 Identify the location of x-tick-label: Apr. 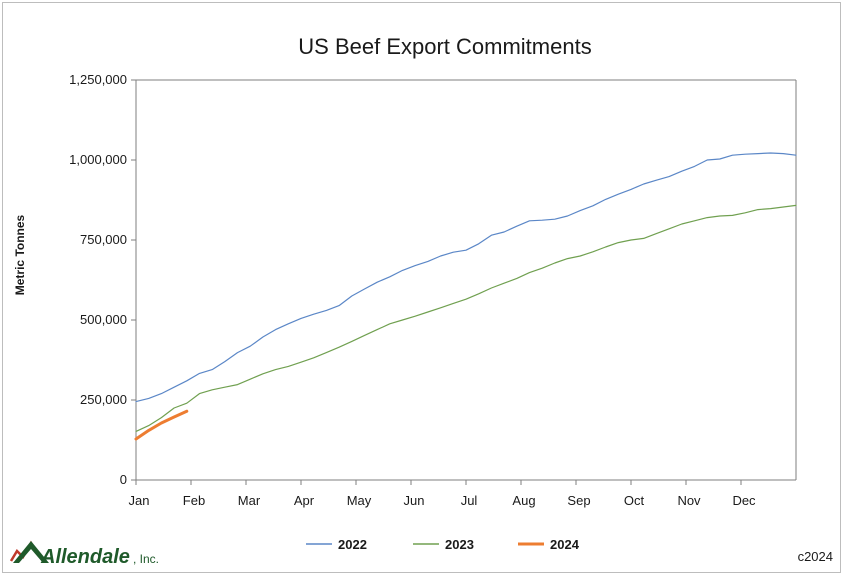
(304, 500).